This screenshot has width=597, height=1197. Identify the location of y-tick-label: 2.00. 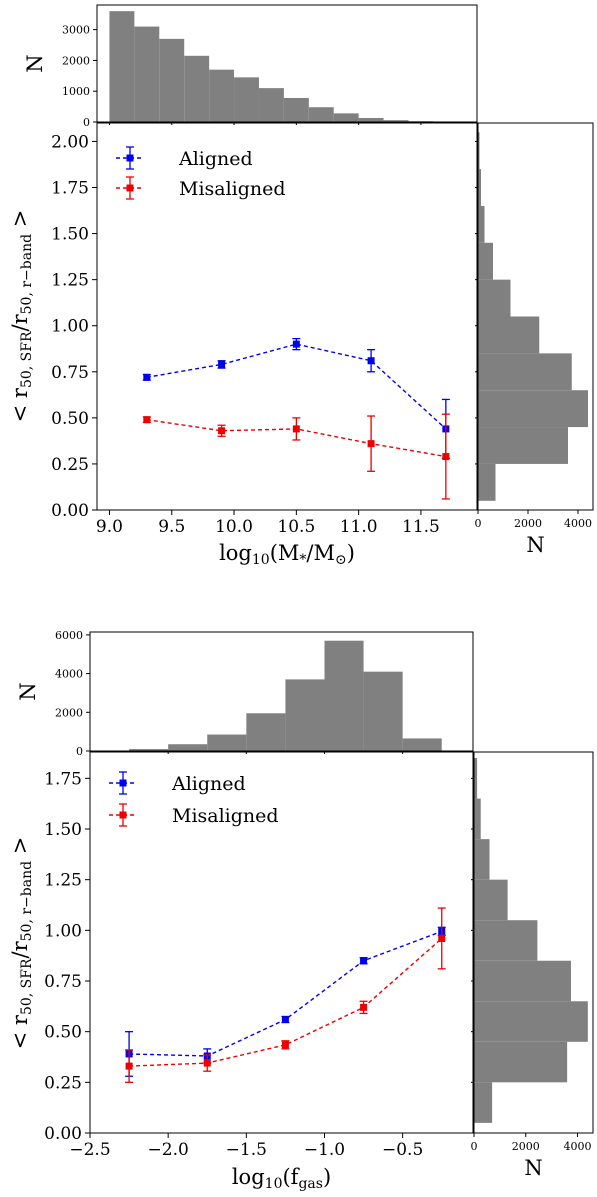
(70, 142).